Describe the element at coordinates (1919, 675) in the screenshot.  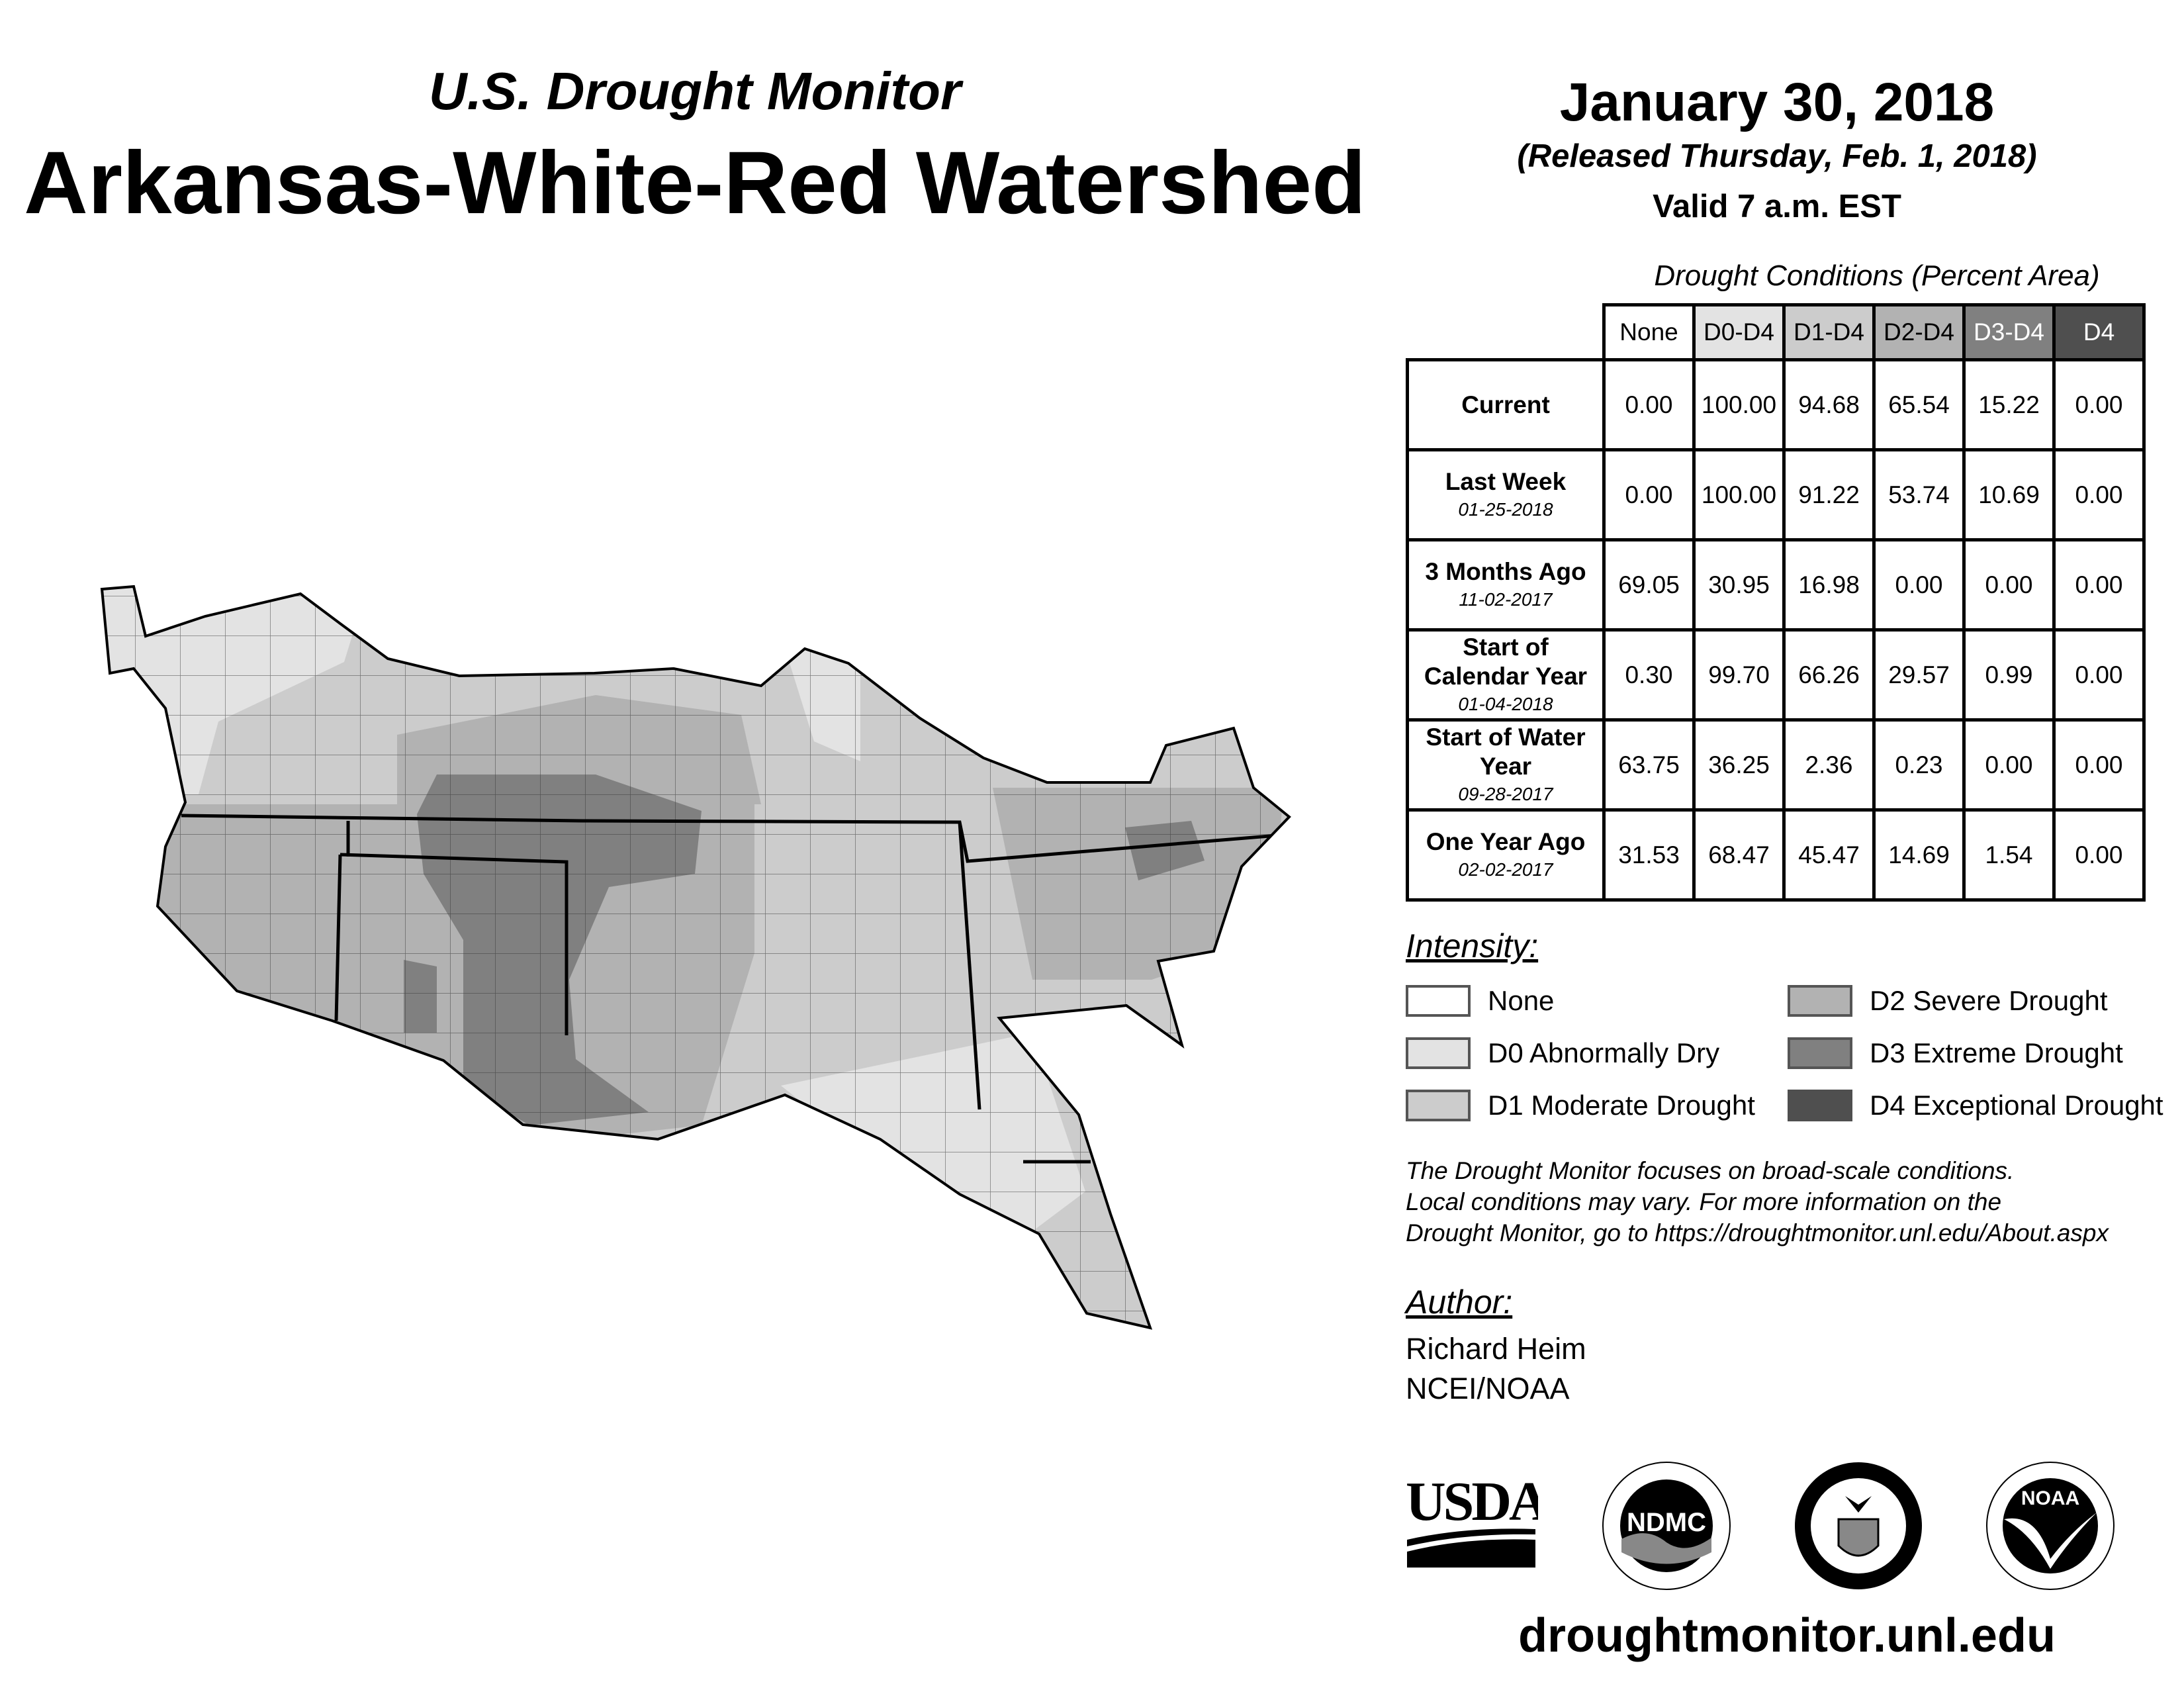
I see `table-cell: 29.57` at that location.